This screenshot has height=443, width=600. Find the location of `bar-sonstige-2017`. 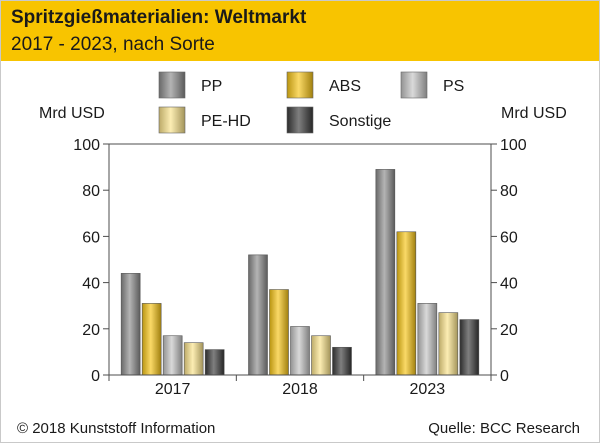

bar-sonstige-2017 is located at coordinates (214, 362).